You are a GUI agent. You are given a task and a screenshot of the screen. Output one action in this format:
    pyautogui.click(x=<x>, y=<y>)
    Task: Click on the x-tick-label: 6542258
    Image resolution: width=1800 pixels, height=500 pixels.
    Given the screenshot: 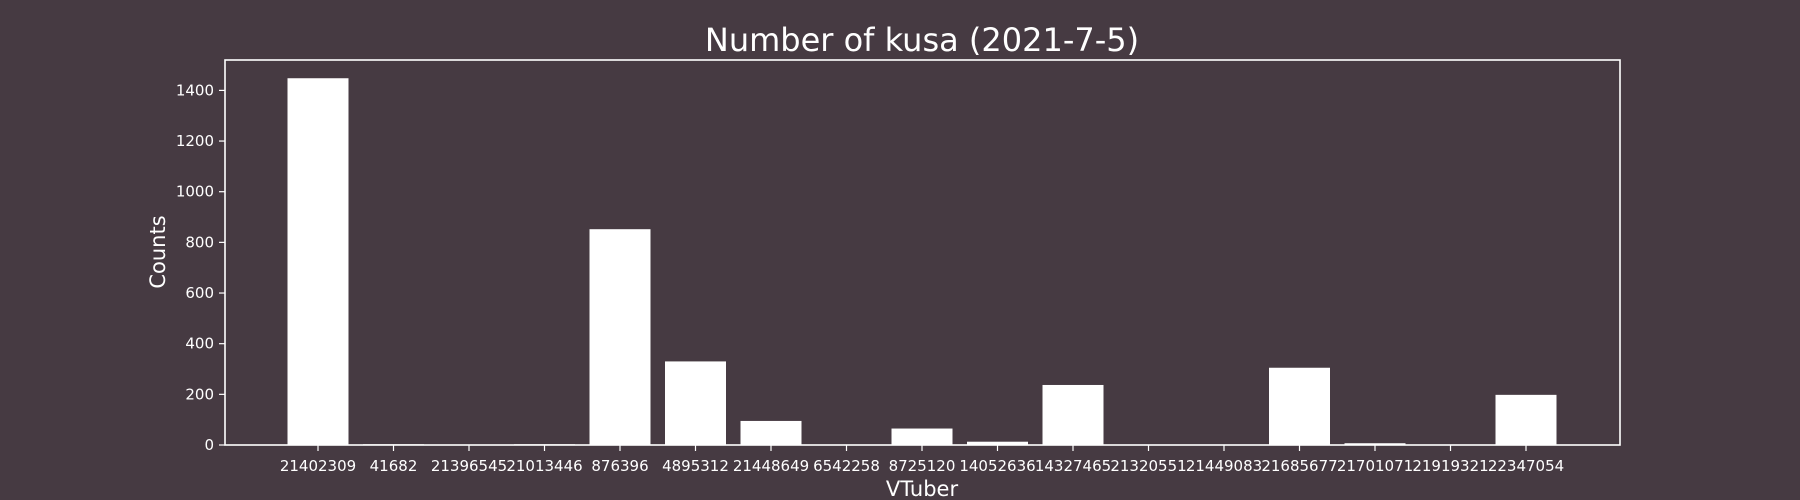 What is the action you would take?
    pyautogui.click(x=846, y=466)
    